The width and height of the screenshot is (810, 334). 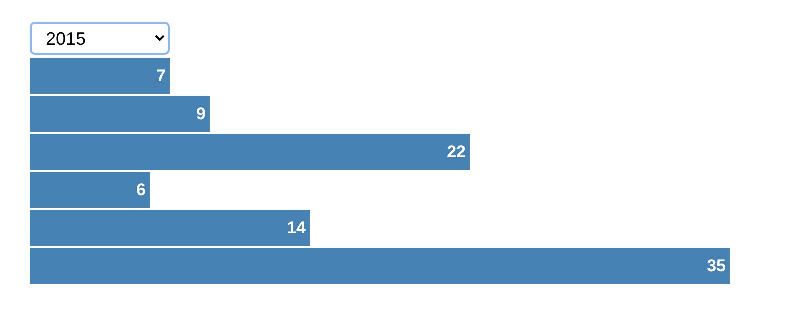 I want to click on data-label: 6, so click(x=141, y=190).